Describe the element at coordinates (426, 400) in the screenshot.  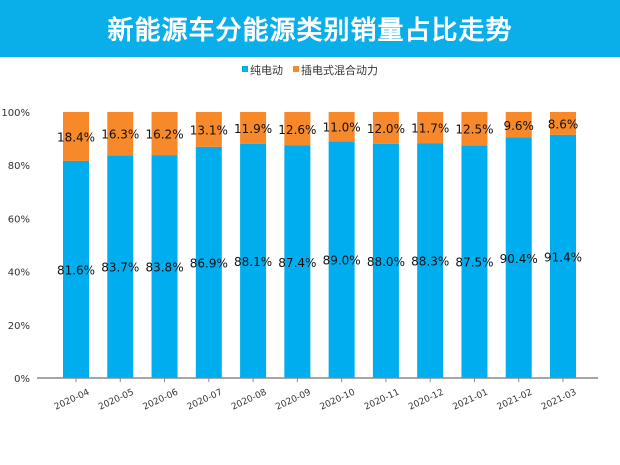
I see `x-tick-label: 2020-12` at that location.